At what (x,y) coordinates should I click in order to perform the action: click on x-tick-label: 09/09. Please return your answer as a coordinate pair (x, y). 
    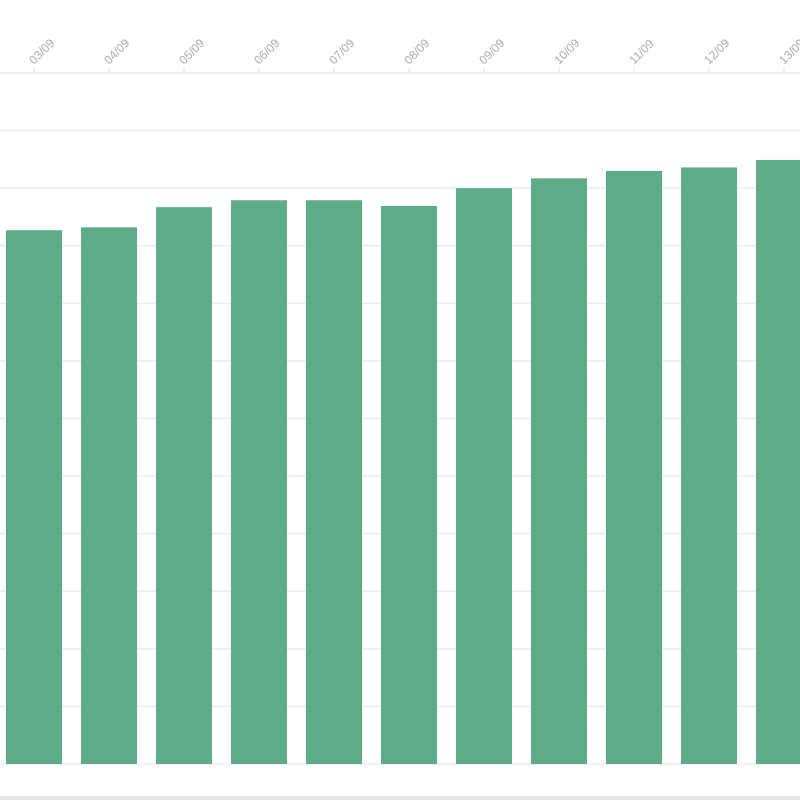
    Looking at the image, I should click on (491, 51).